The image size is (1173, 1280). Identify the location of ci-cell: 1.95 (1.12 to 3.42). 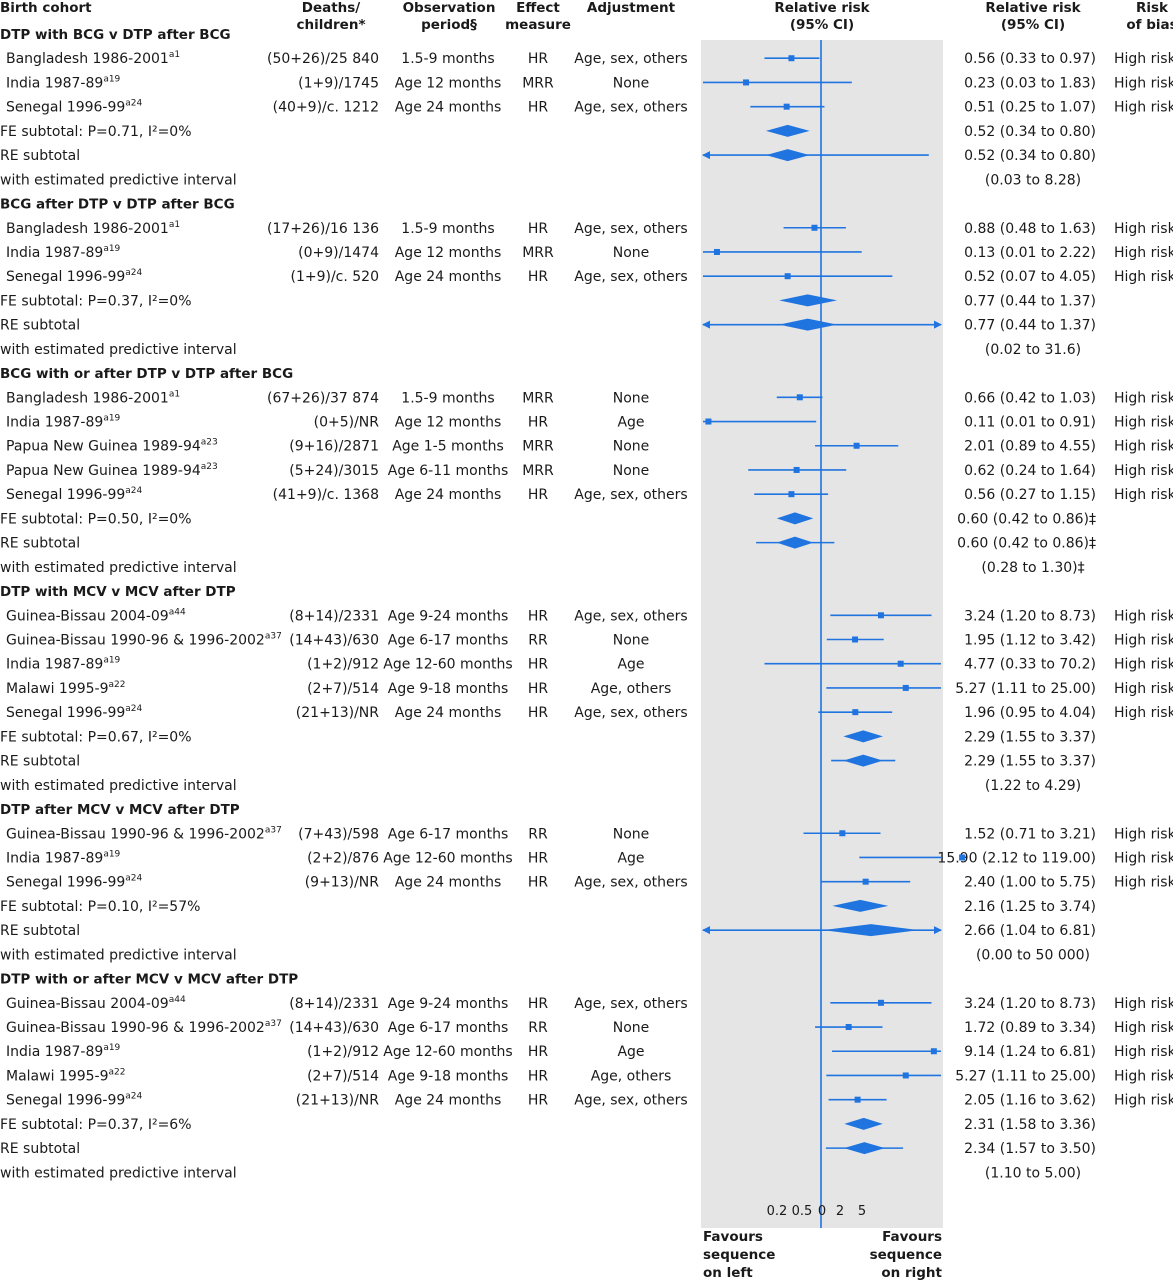
(1030, 641).